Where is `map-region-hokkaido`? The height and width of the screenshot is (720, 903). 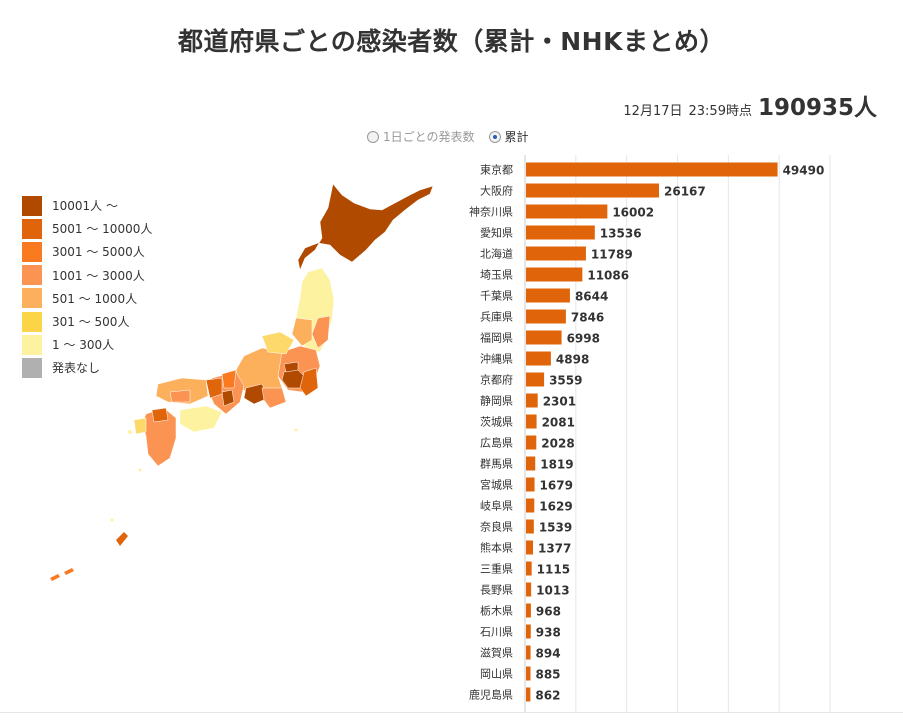
map-region-hokkaido is located at coordinates (365, 227).